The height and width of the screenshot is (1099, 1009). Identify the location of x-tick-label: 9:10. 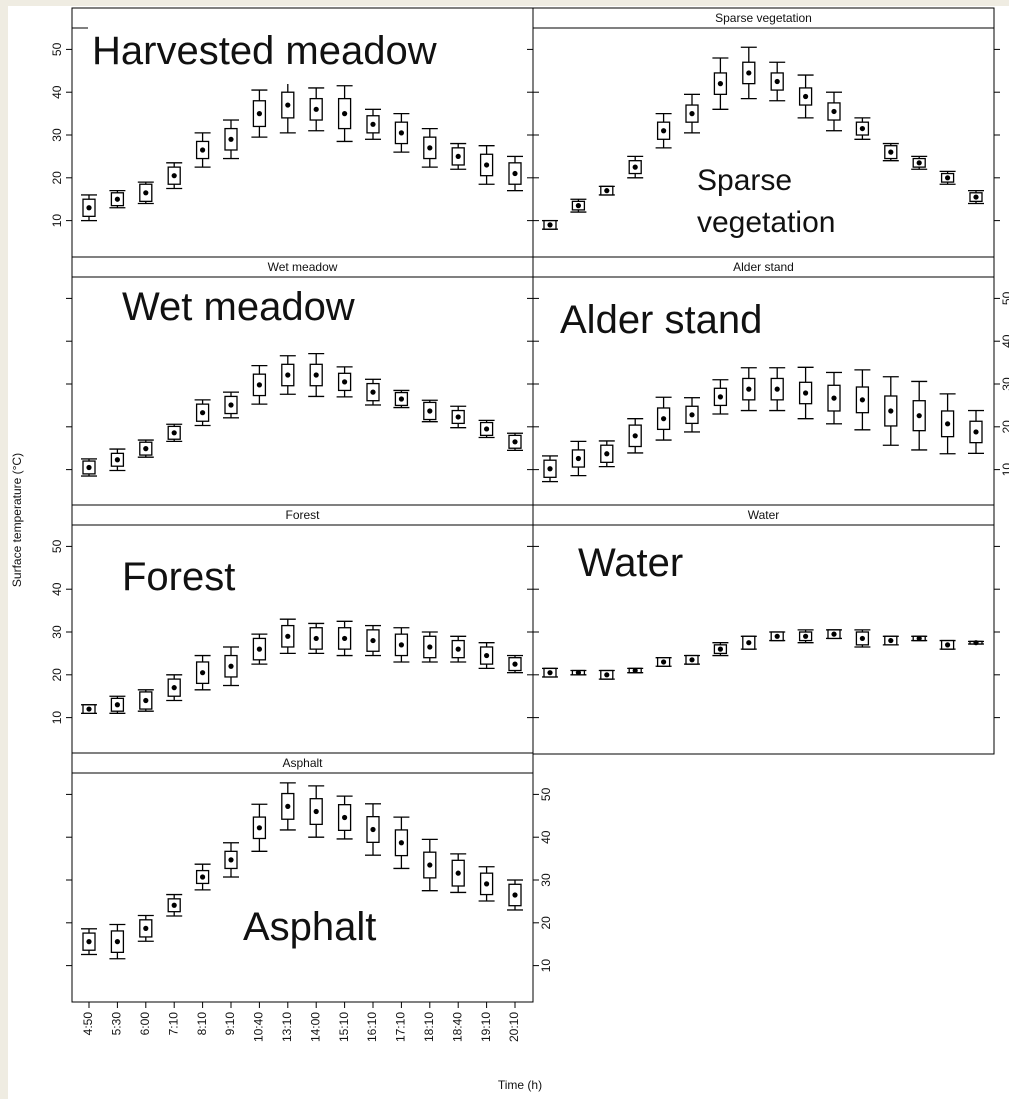
(230, 1024).